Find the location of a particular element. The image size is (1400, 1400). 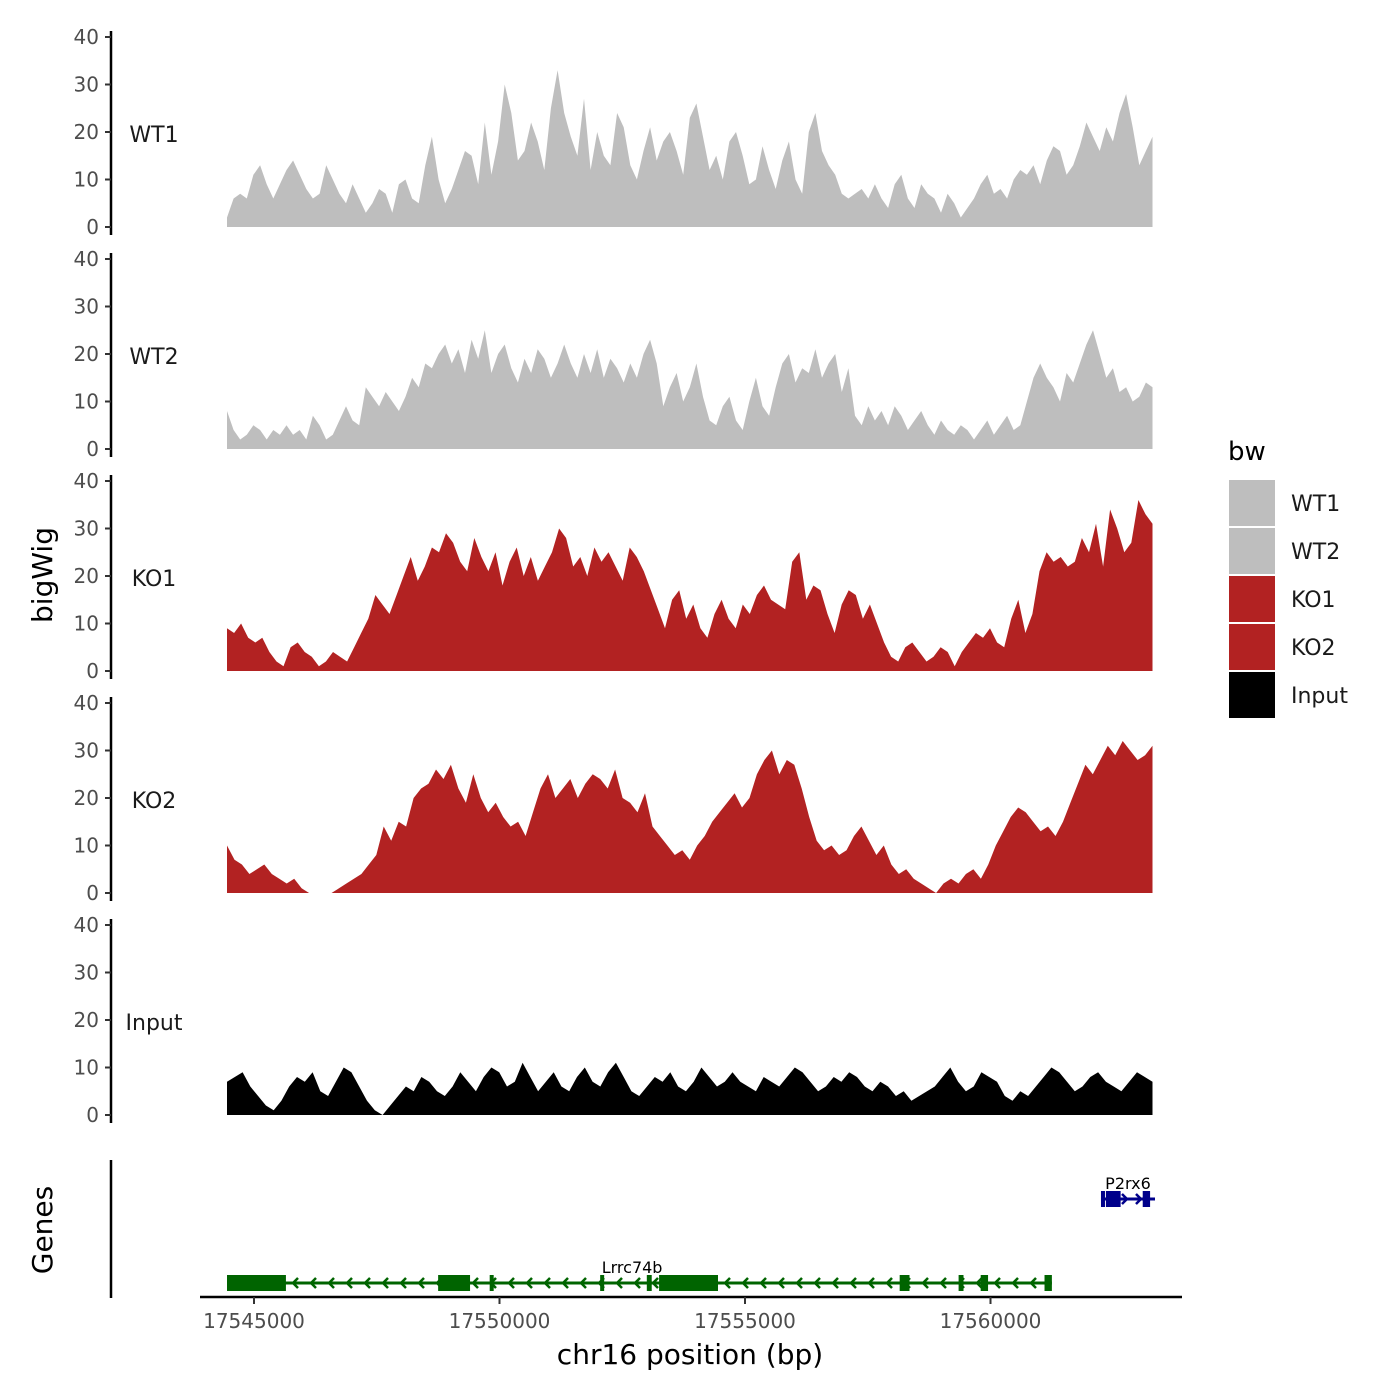

x-axis: 17545000 17550000 17555000 17560000 is located at coordinates (691, 1314).